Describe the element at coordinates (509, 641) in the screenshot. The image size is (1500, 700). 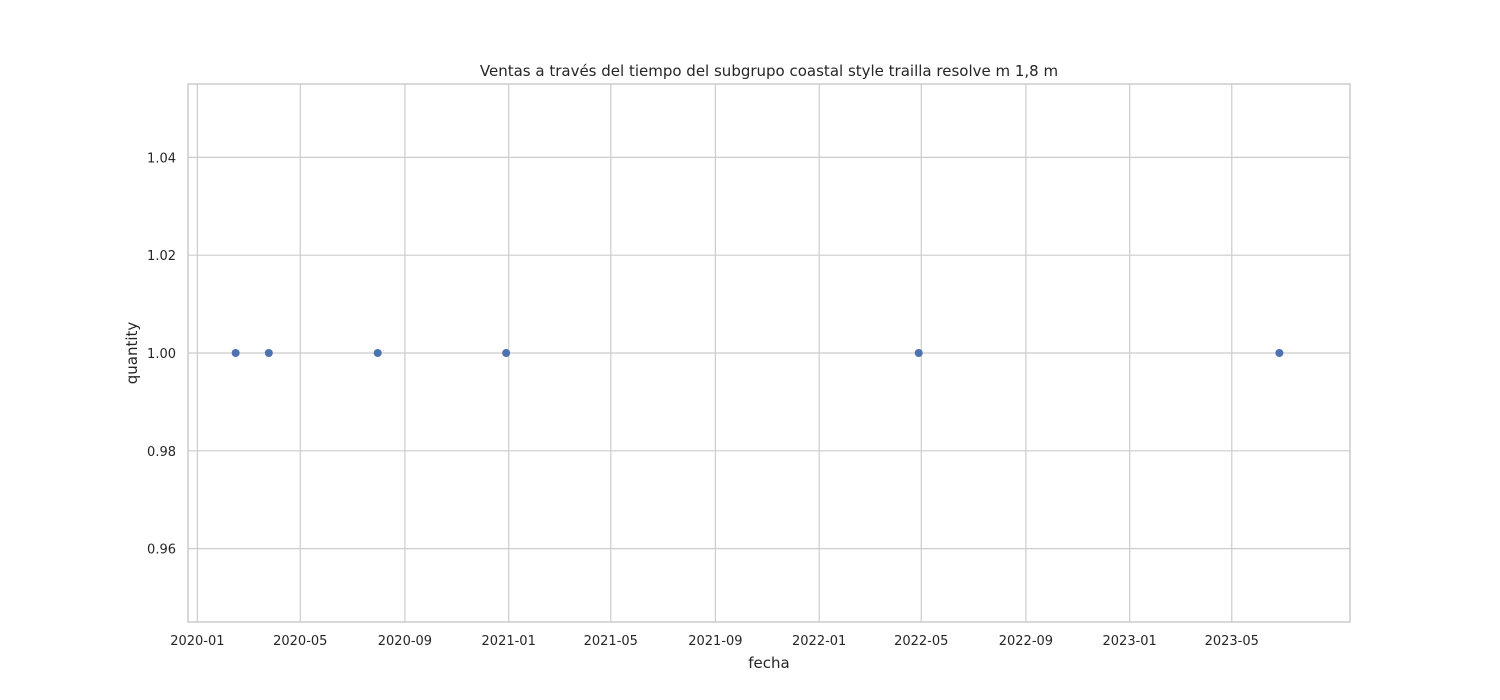
I see `x-tick-label: 2021-01` at that location.